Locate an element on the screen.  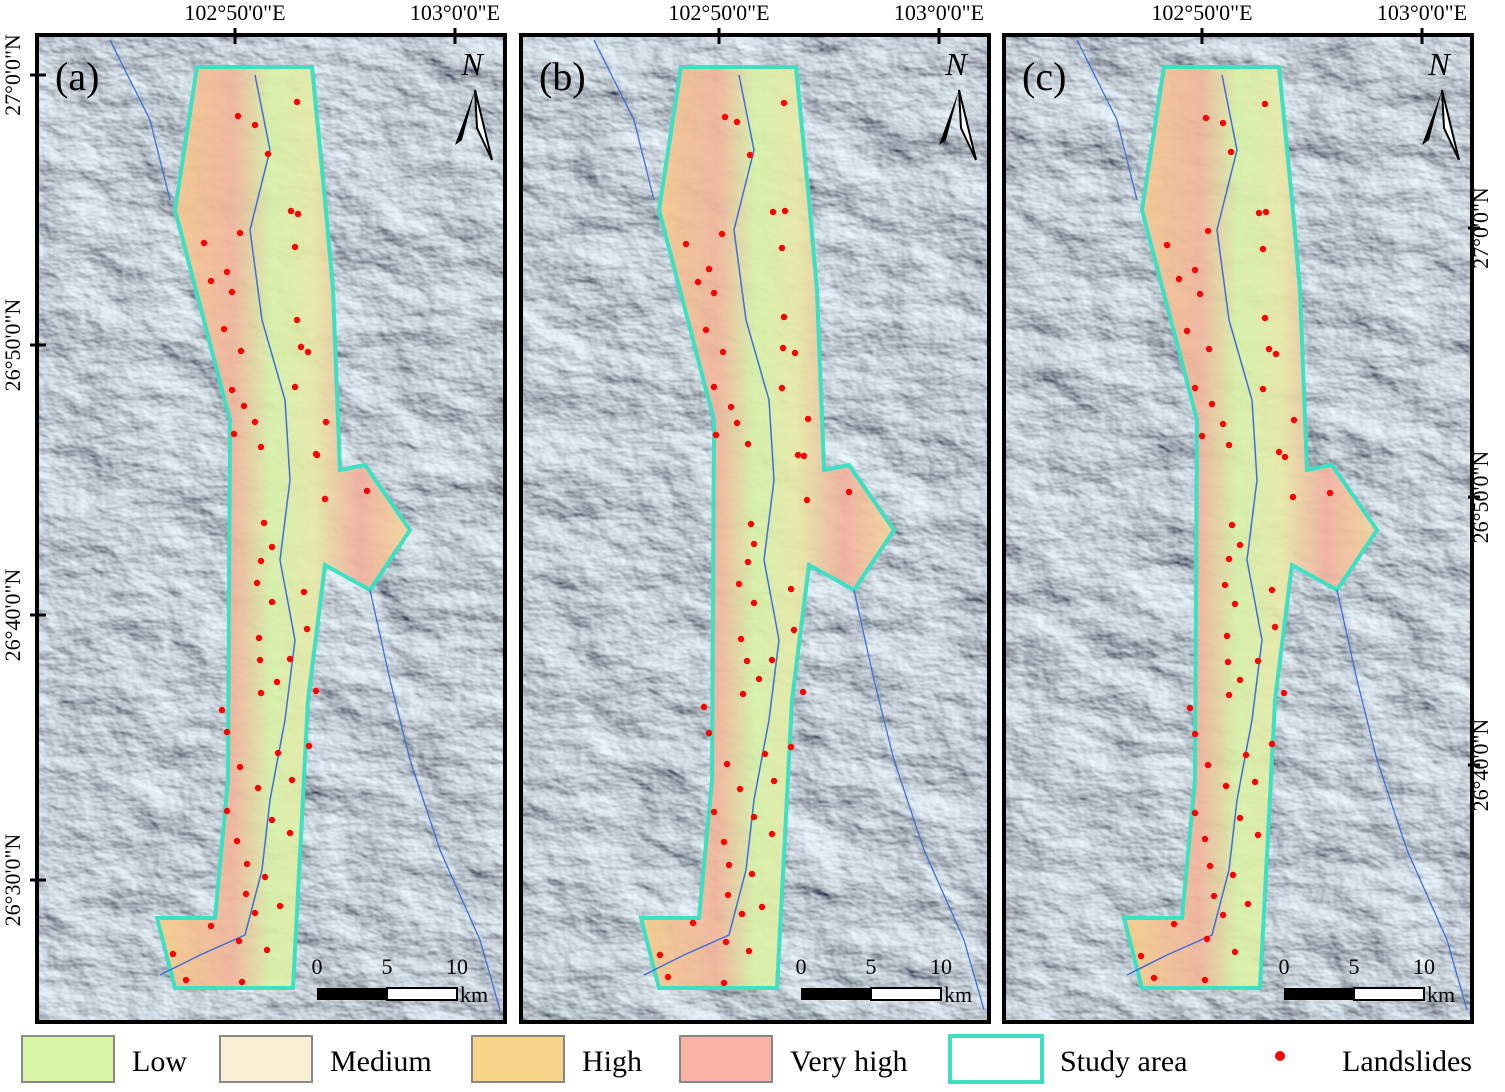
scale-tick-label: 10 is located at coordinates (457, 966).